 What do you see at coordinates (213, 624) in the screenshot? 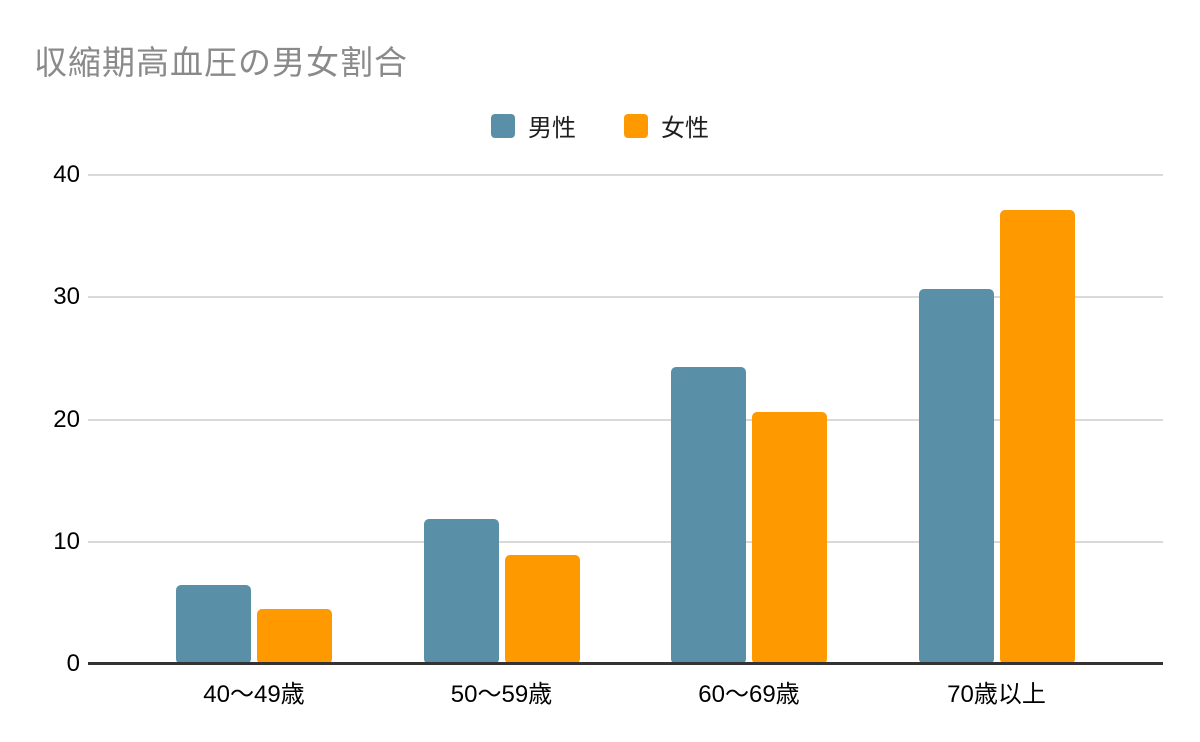
I see `bar-男性-40〜49歳` at bounding box center [213, 624].